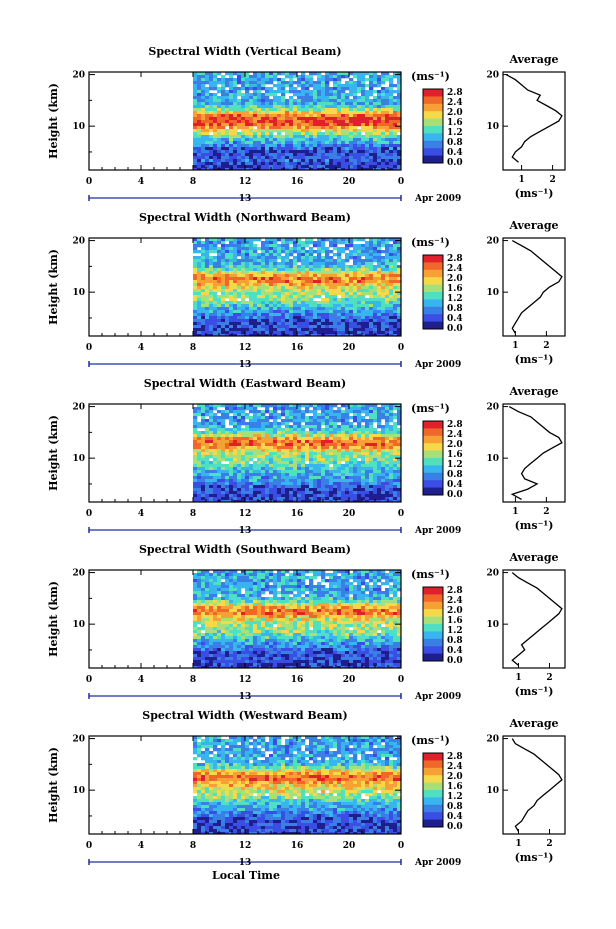 This screenshot has height=929, width=616. I want to click on colorbar-tick-label: 2.8, so click(455, 93).